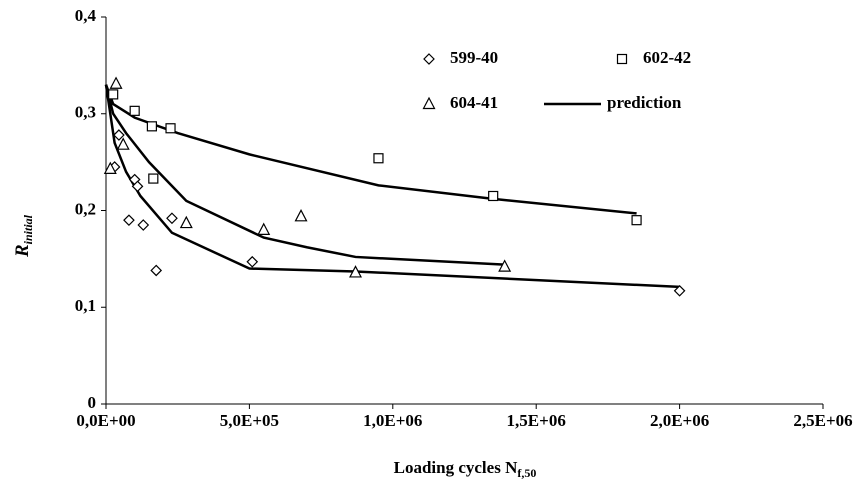 The width and height of the screenshot is (866, 493). I want to click on y-axis-title: Rinitial, so click(23, 236).